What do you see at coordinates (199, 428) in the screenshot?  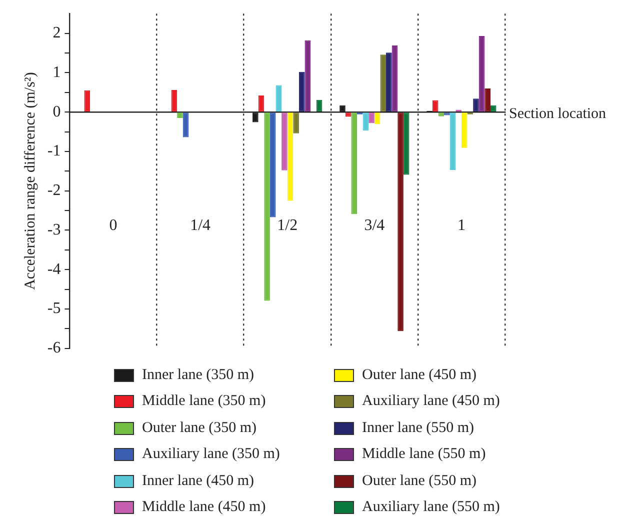 I see `legend-label: Outer lane (350 m)` at bounding box center [199, 428].